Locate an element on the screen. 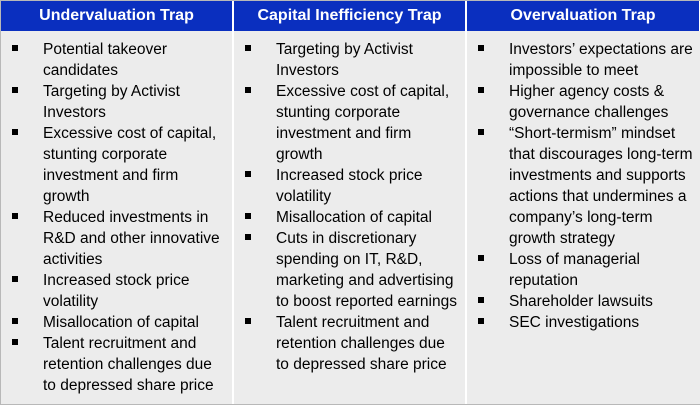 The height and width of the screenshot is (405, 700). list-item: Loss of managerial reputation is located at coordinates (581, 270).